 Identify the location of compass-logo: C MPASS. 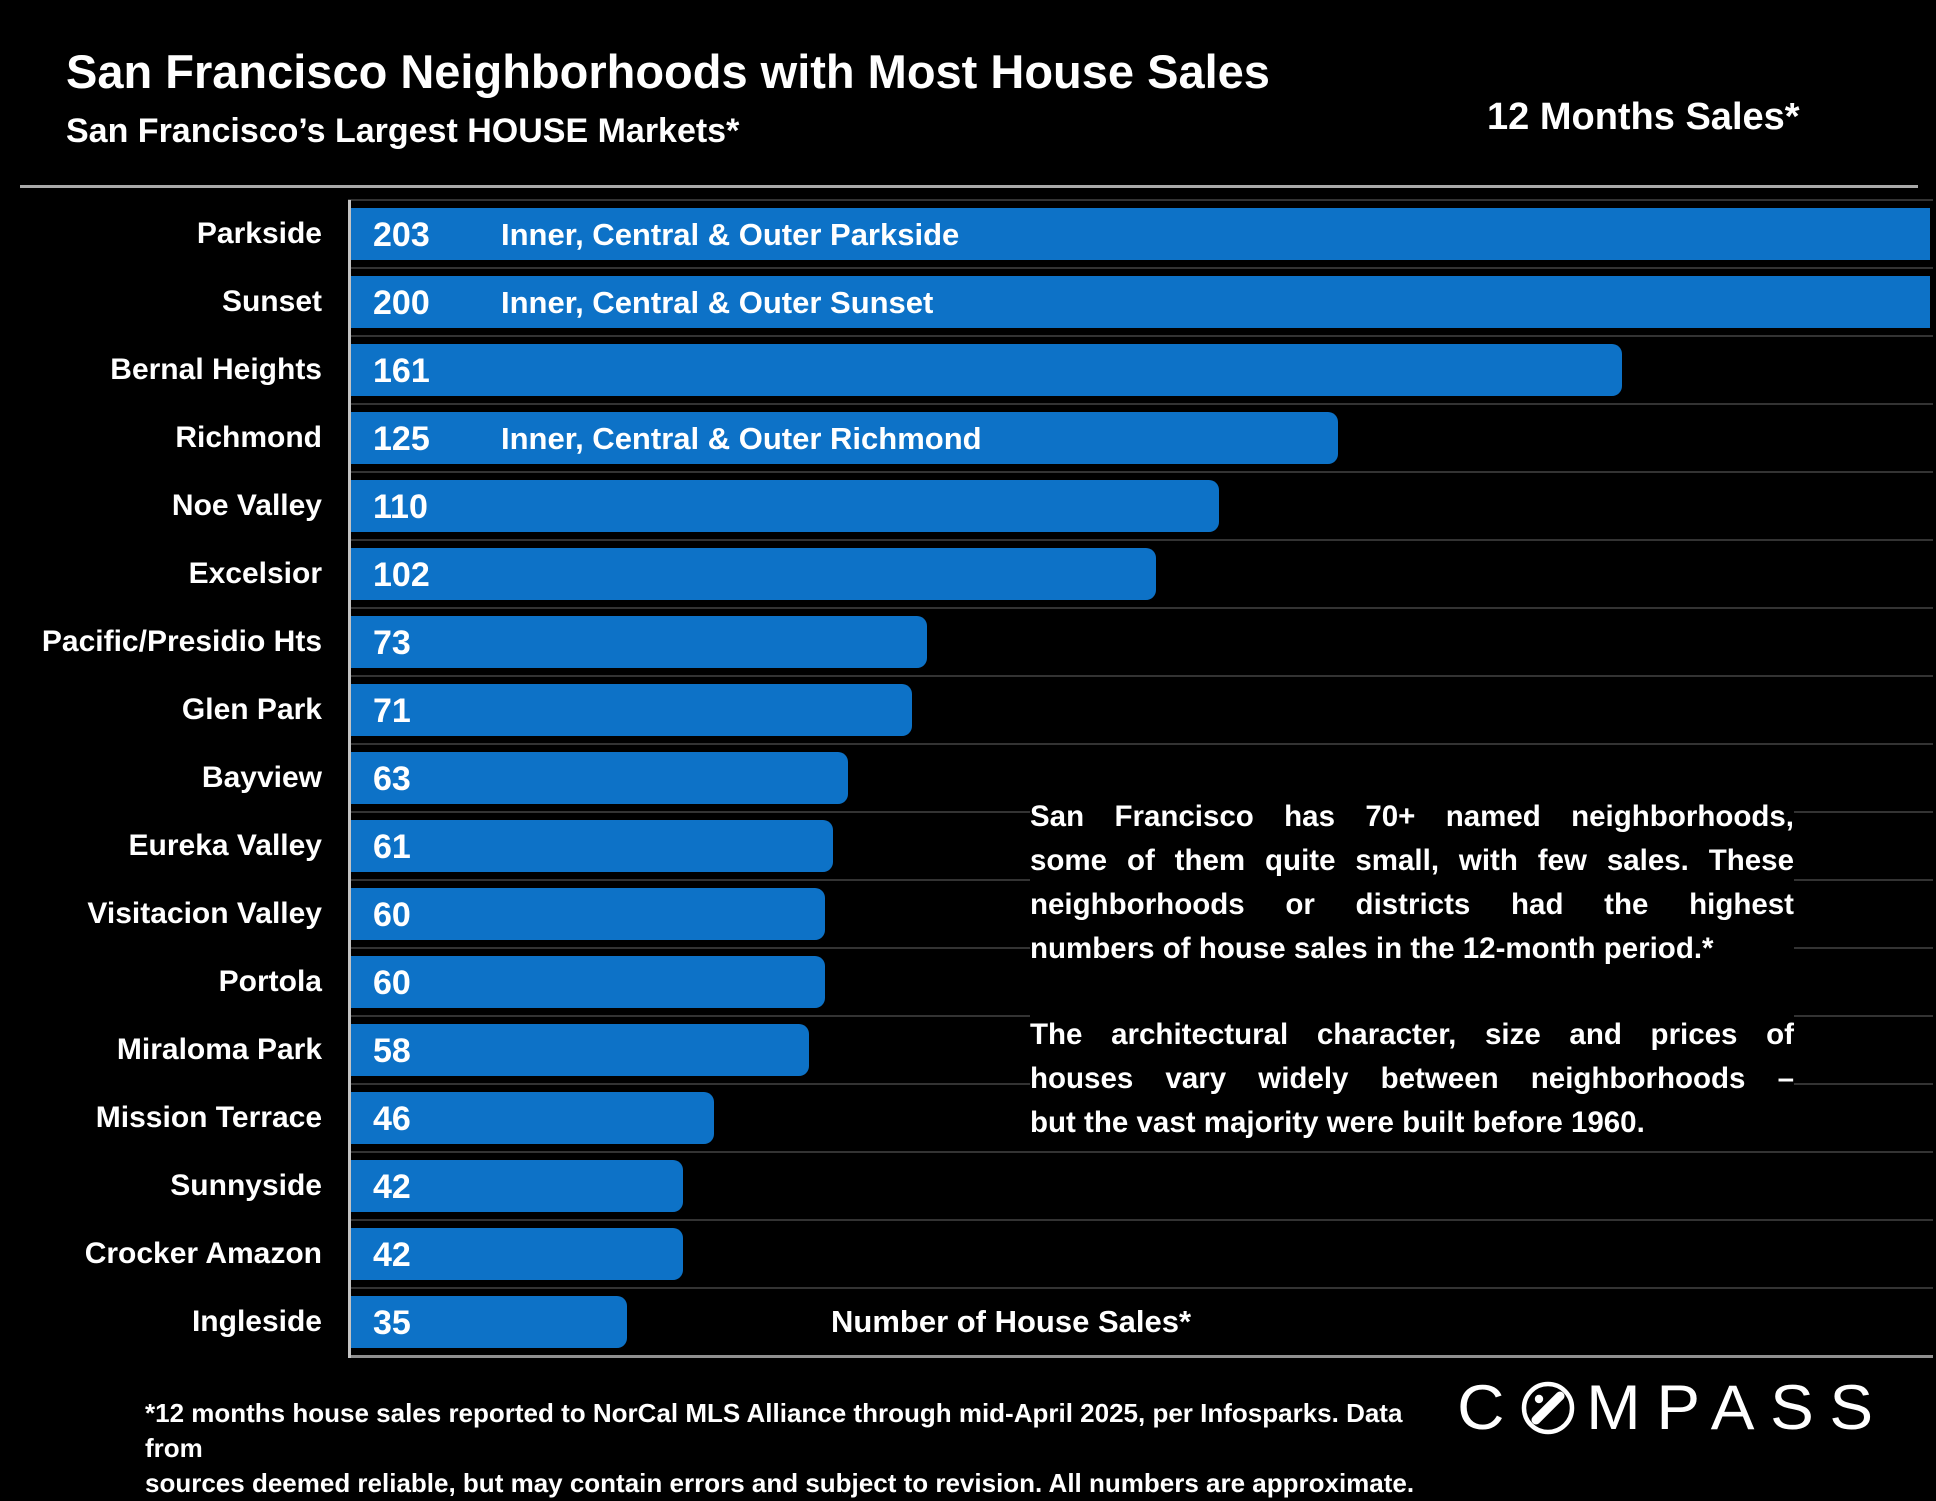
(1669, 1408).